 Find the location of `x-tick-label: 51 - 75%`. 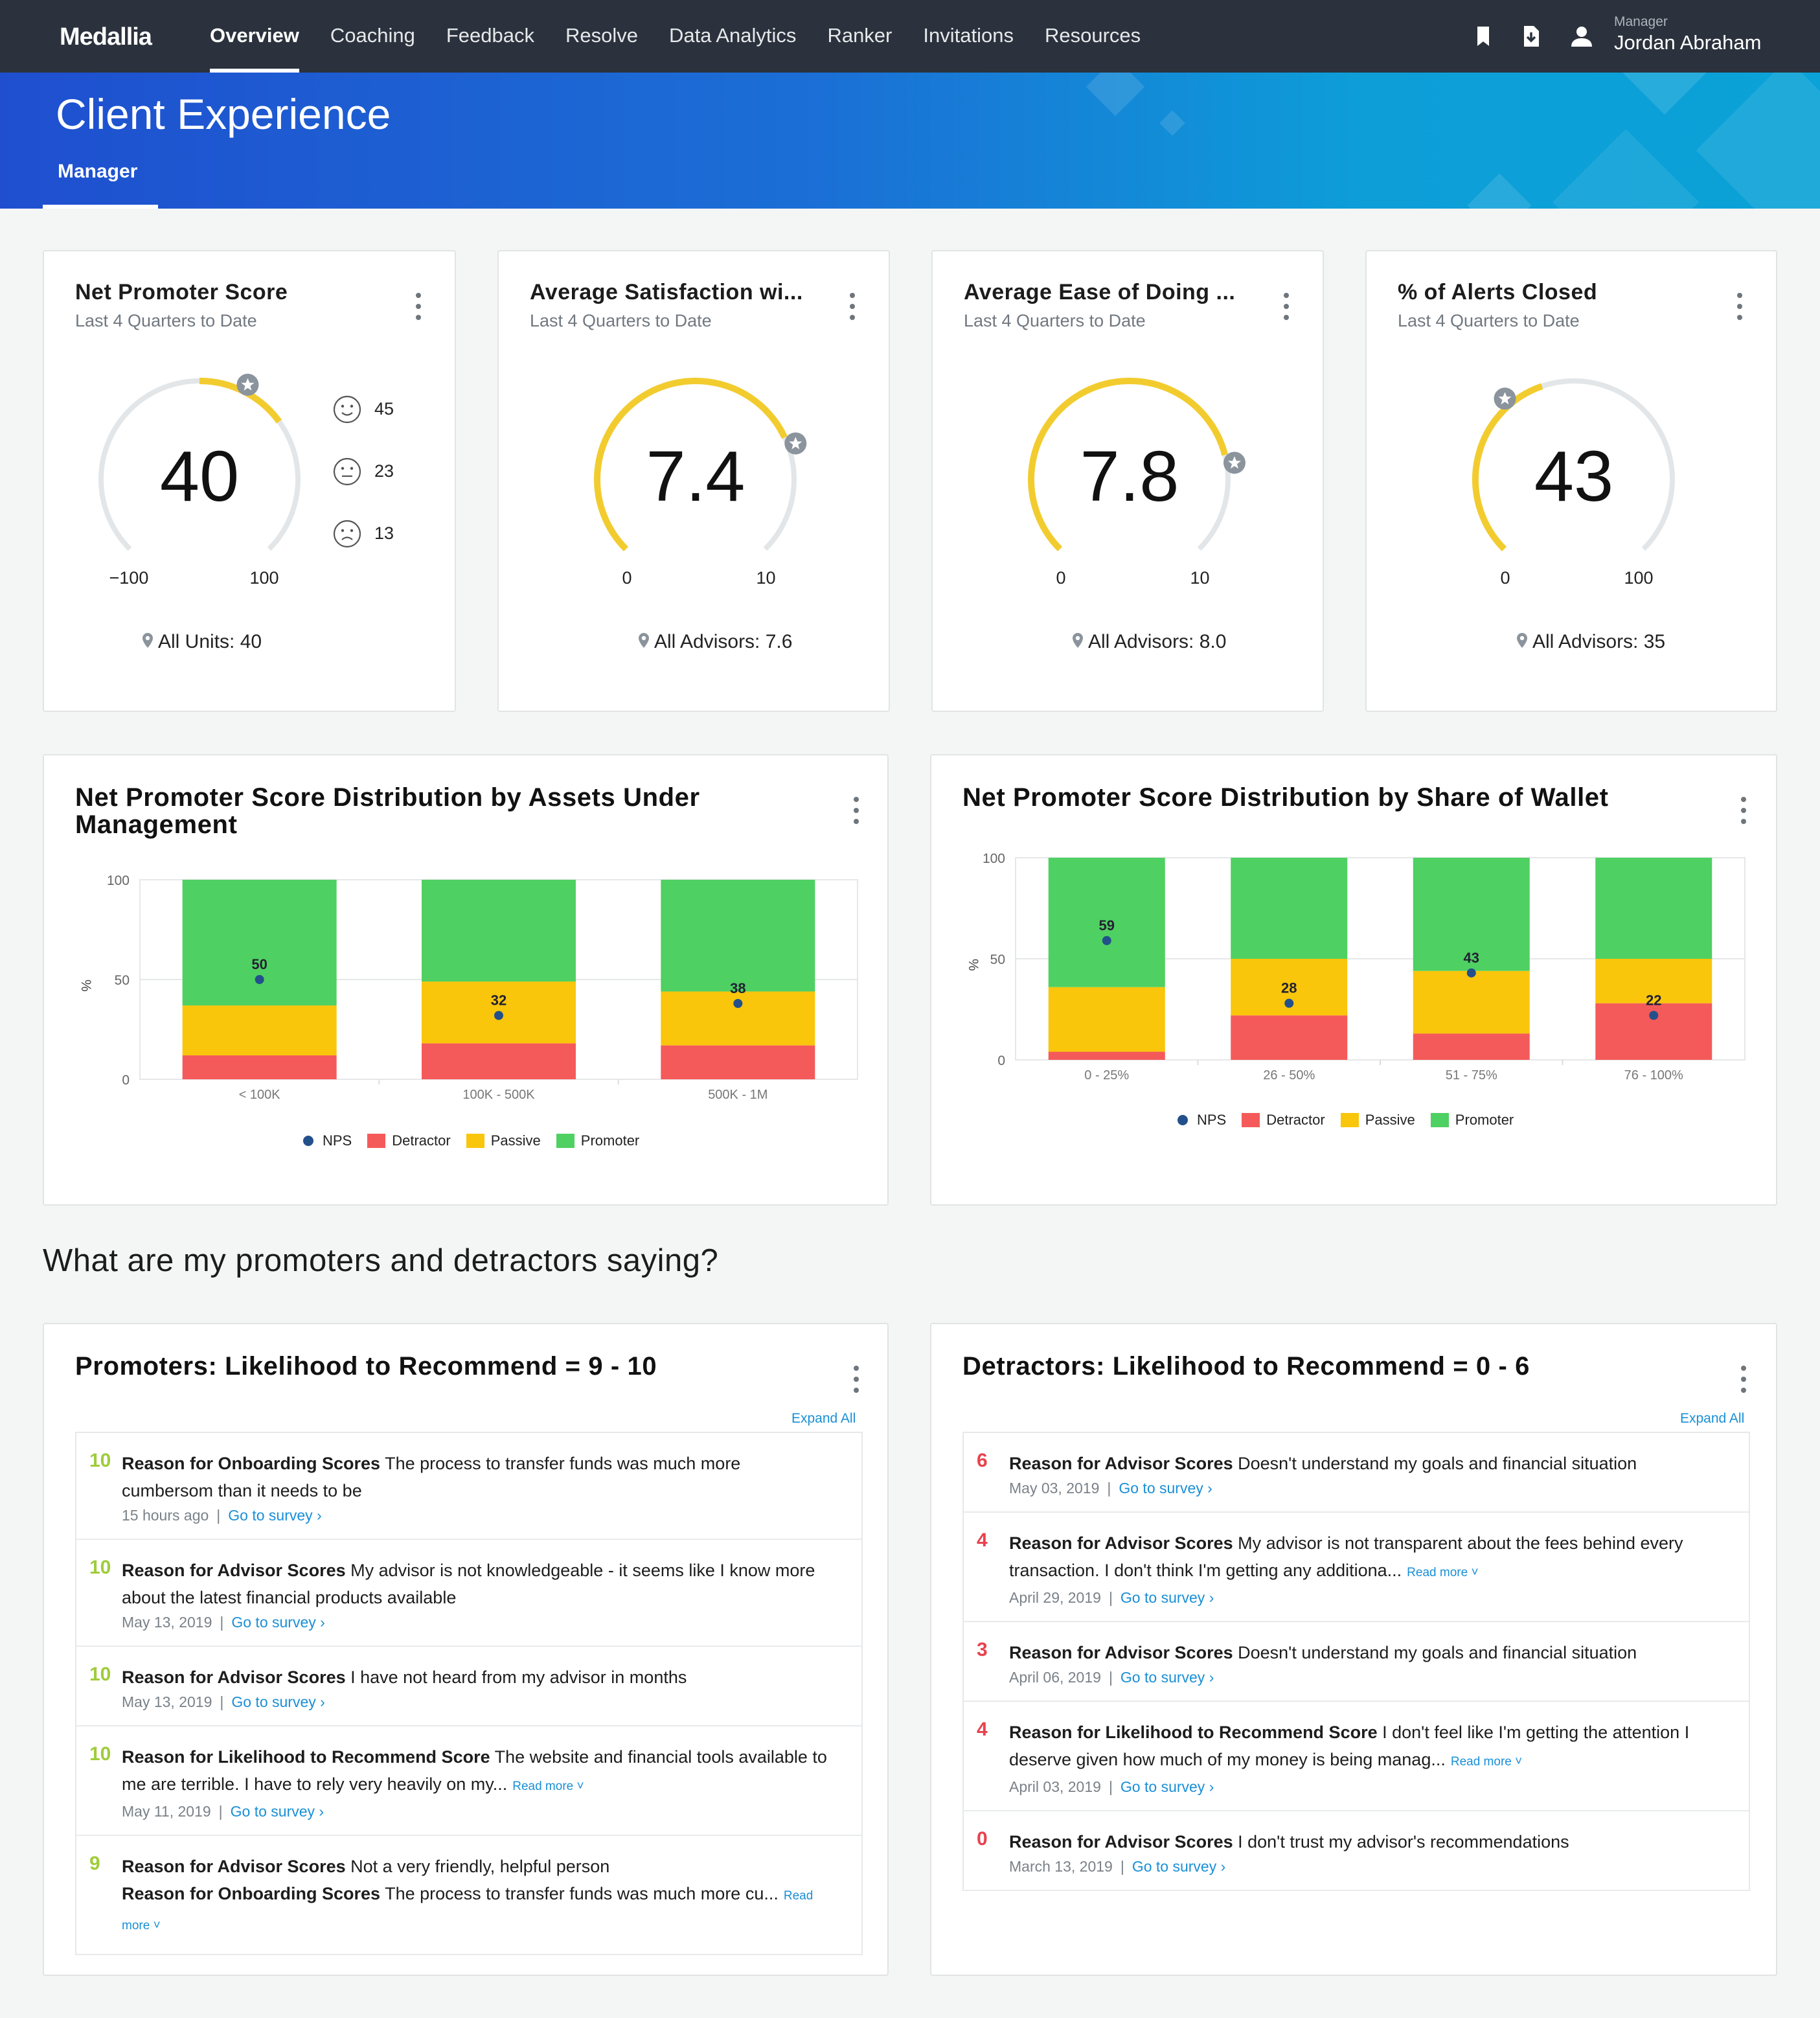

x-tick-label: 51 - 75% is located at coordinates (1471, 1075).